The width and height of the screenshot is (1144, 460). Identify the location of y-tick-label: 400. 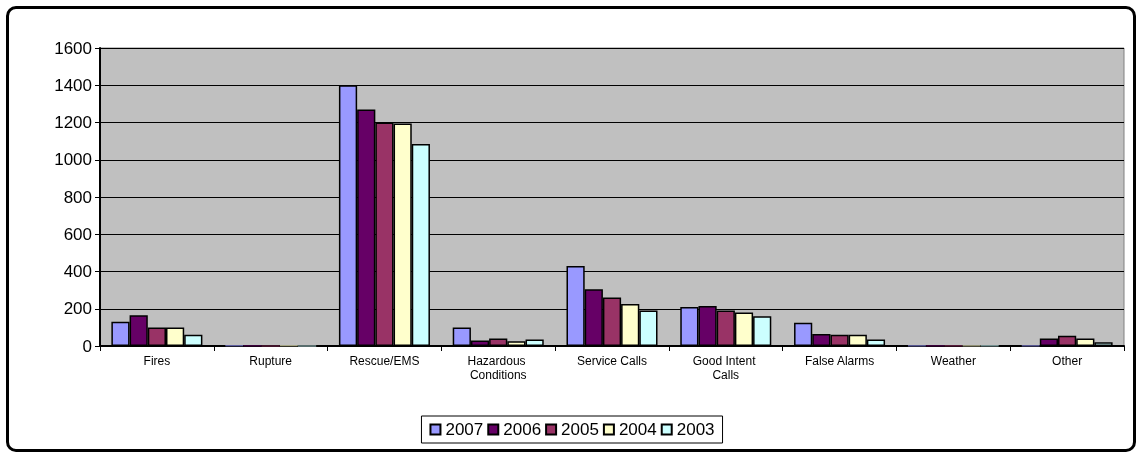
(77, 271).